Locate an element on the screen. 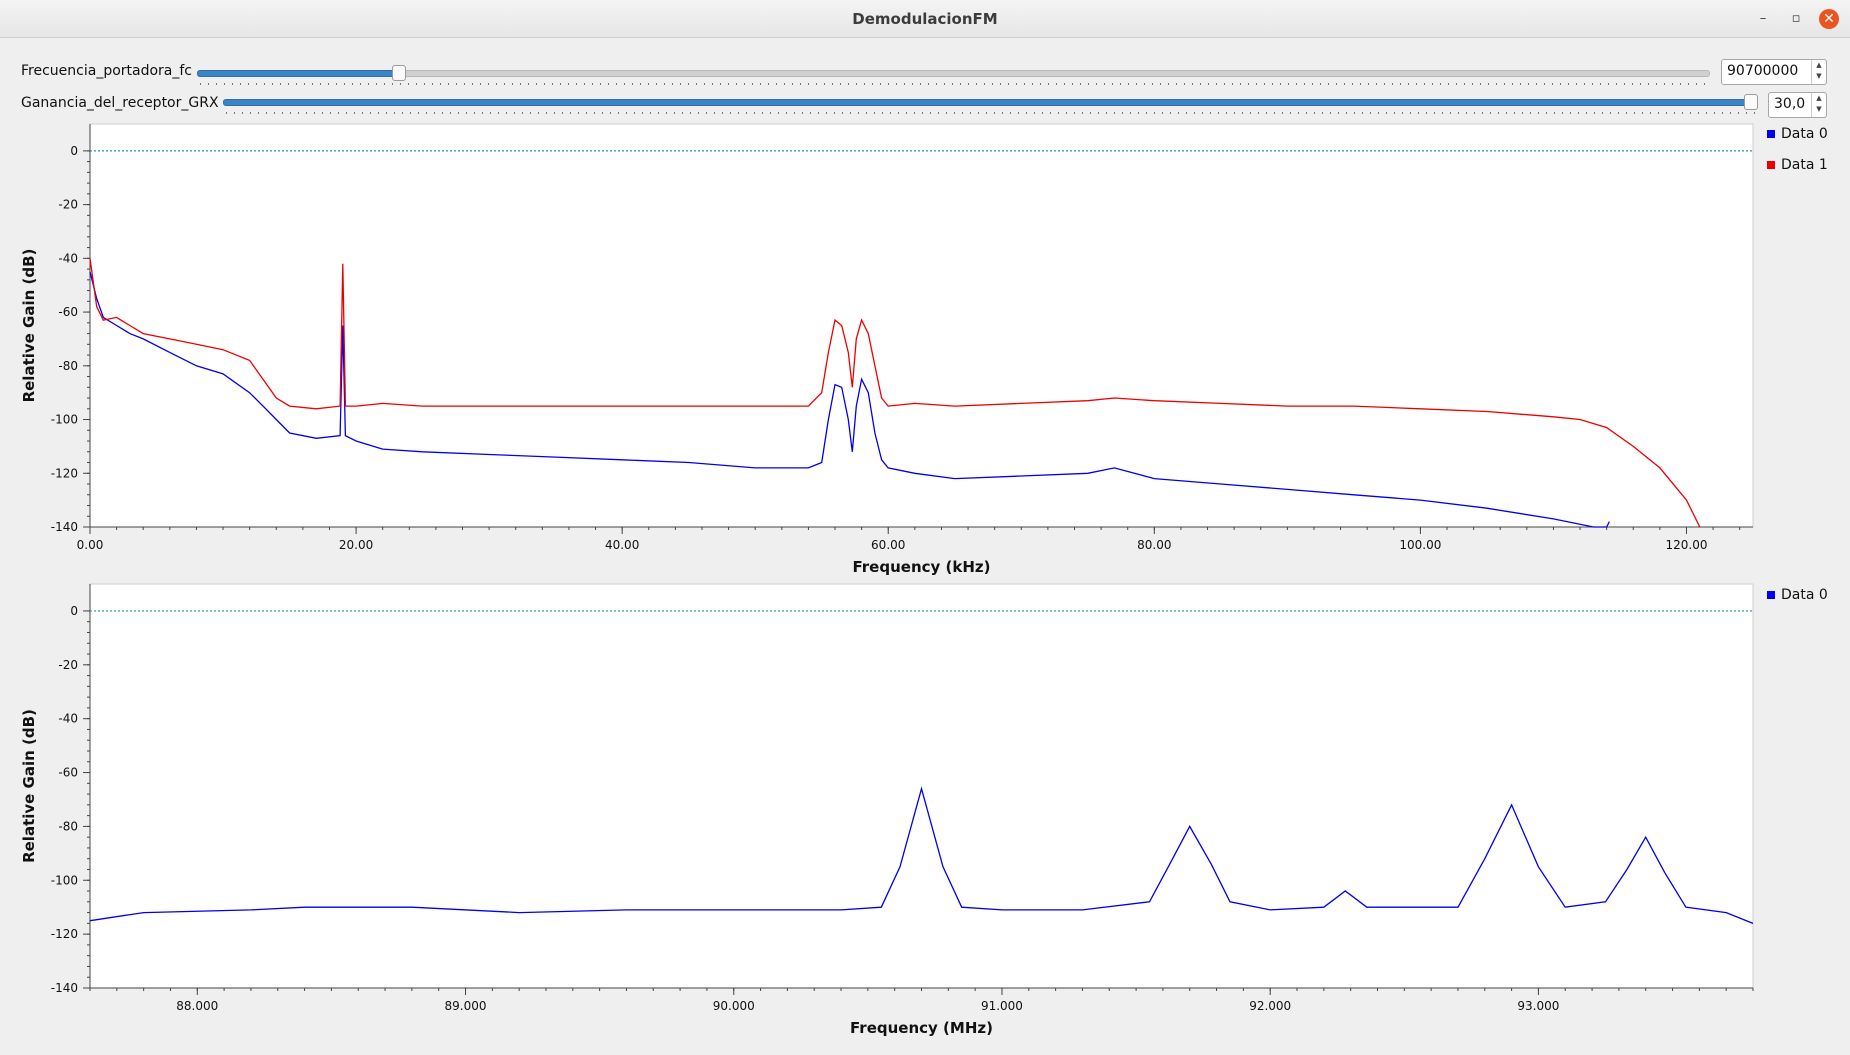 The height and width of the screenshot is (1055, 1850). x-tick-label: 92.000 is located at coordinates (1270, 1006).